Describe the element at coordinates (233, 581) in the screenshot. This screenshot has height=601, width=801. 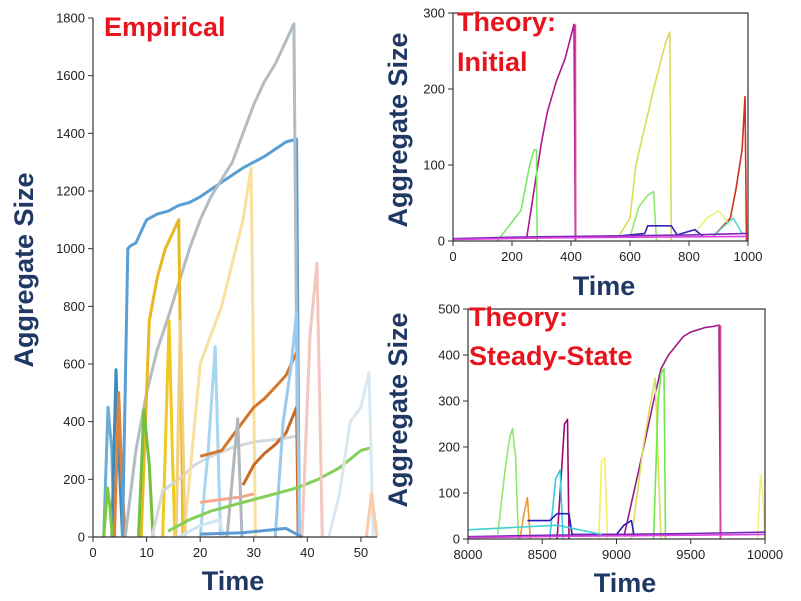
I see `empirical-x-axis-label: Time` at that location.